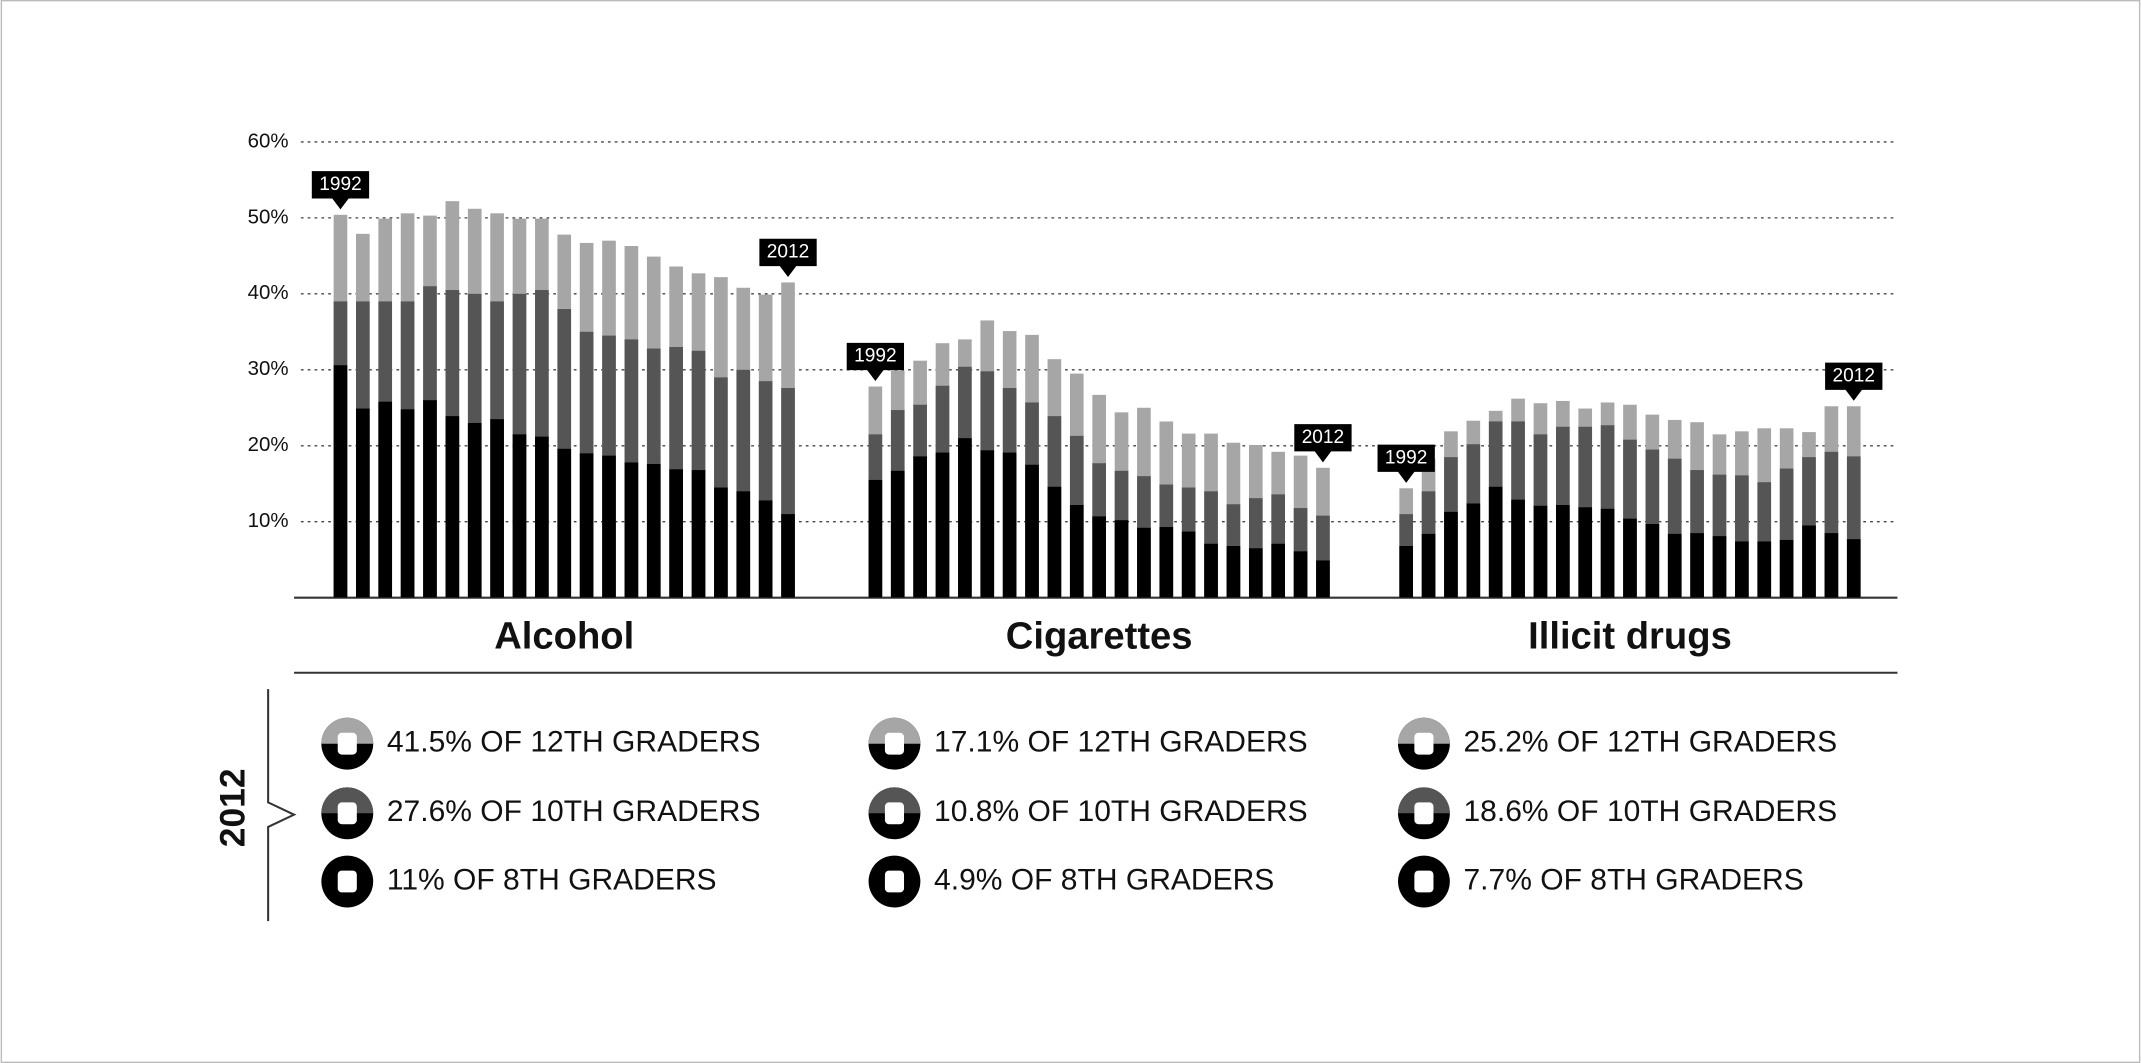  Describe the element at coordinates (1121, 811) in the screenshot. I see `legend-label: 10.8% OF 10TH GRADERS` at that location.